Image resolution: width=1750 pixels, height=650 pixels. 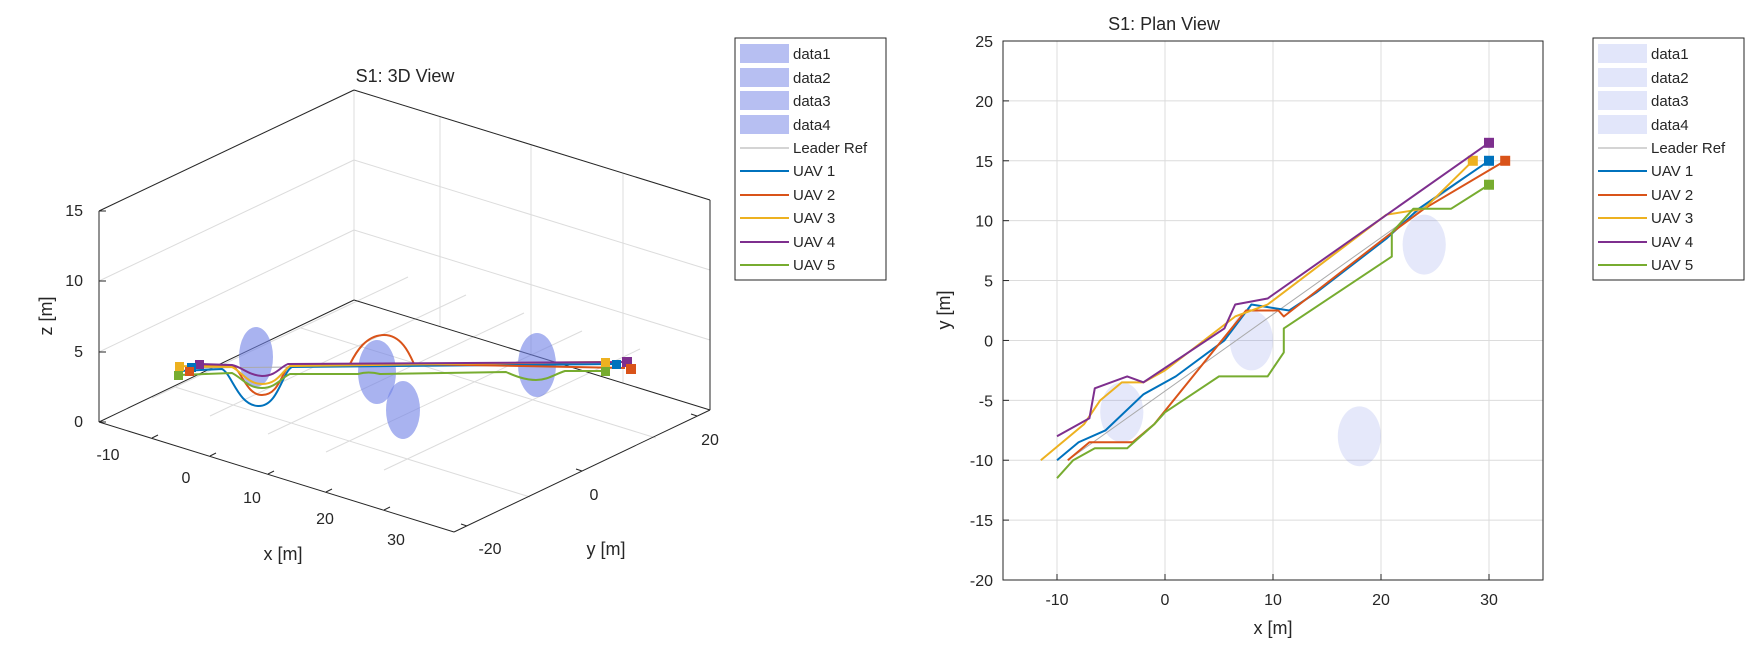 I want to click on y-tick-label: -20, so click(x=489, y=549).